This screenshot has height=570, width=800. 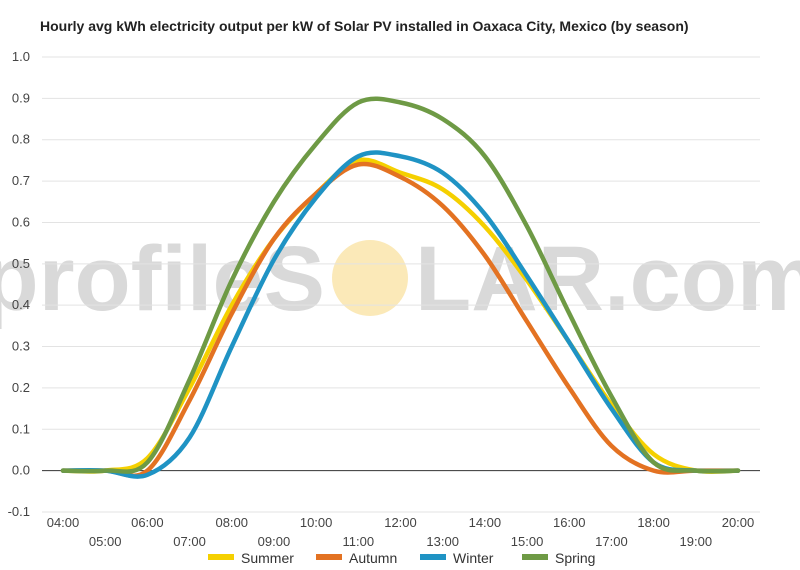 What do you see at coordinates (329, 557) in the screenshot?
I see `legend-swatch-autumn` at bounding box center [329, 557].